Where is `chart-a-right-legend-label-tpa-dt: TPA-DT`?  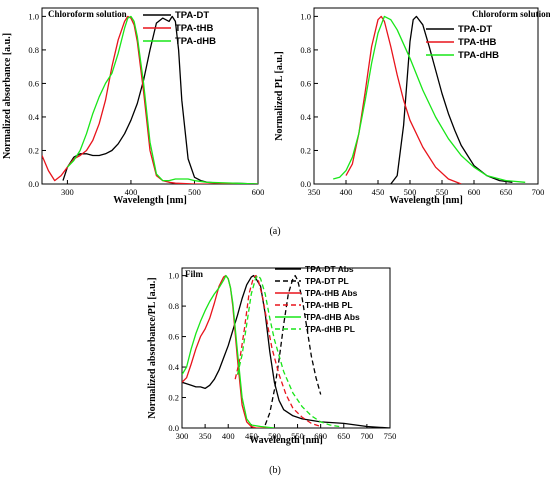 chart-a-right-legend-label-tpa-dt: TPA-DT is located at coordinates (475, 29).